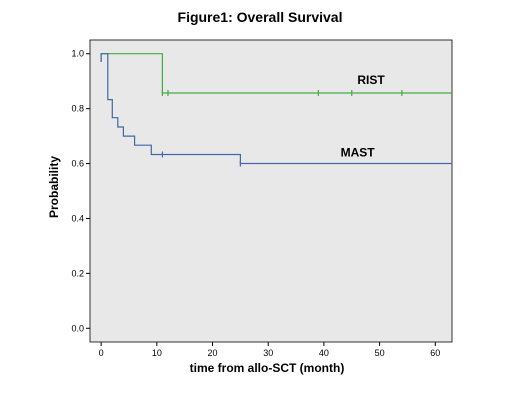  Describe the element at coordinates (435, 353) in the screenshot. I see `x-tick-label: 60` at that location.